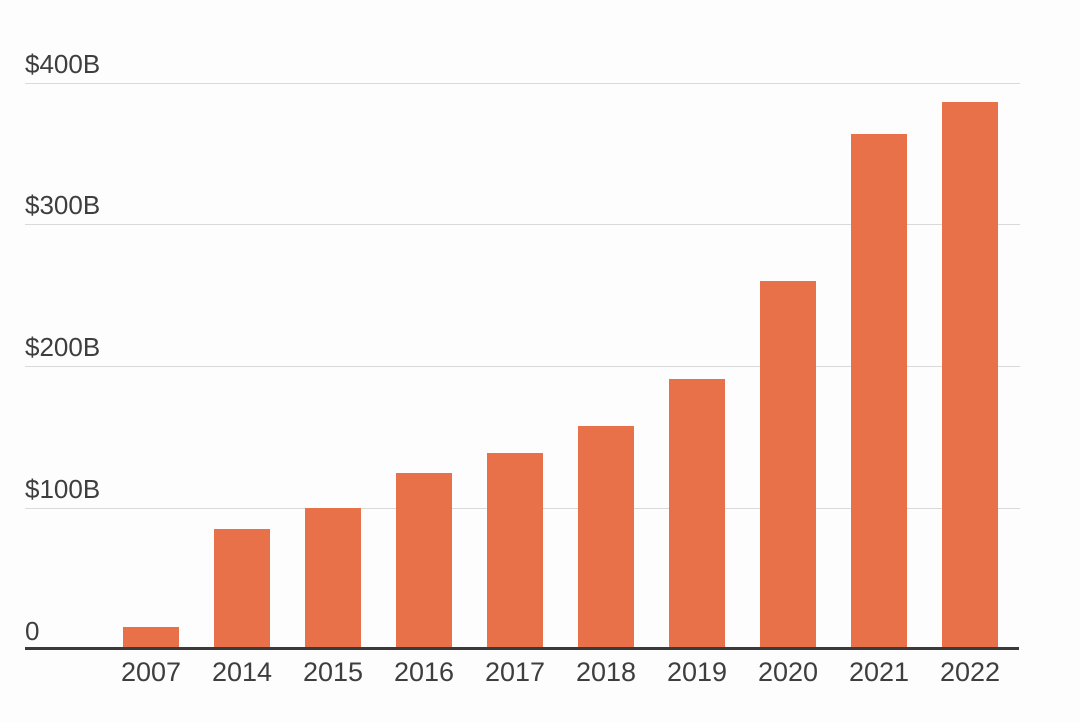  I want to click on x-axis-tick-label-2016: 2016, so click(424, 672).